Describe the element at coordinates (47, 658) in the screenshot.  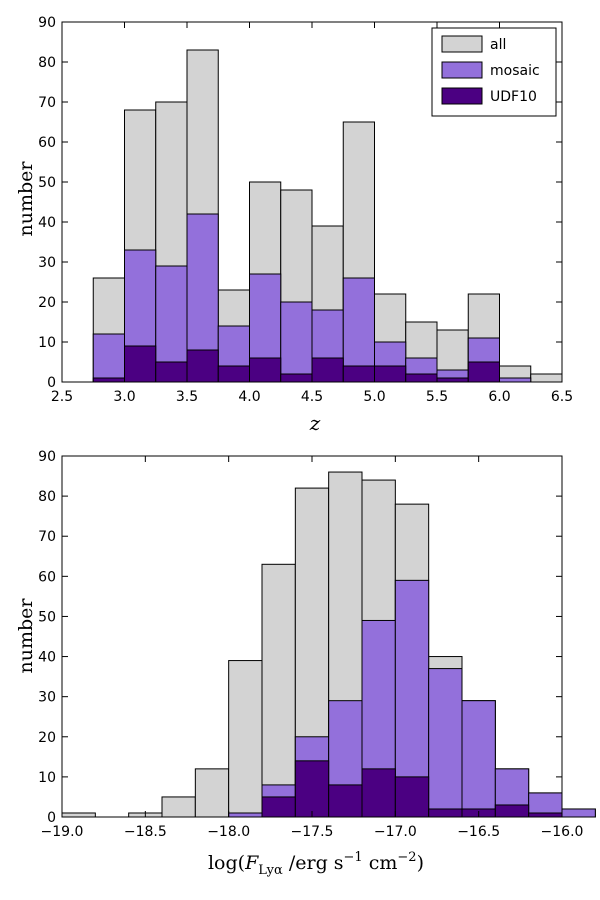
I see `flux-ytick-label: 40` at that location.